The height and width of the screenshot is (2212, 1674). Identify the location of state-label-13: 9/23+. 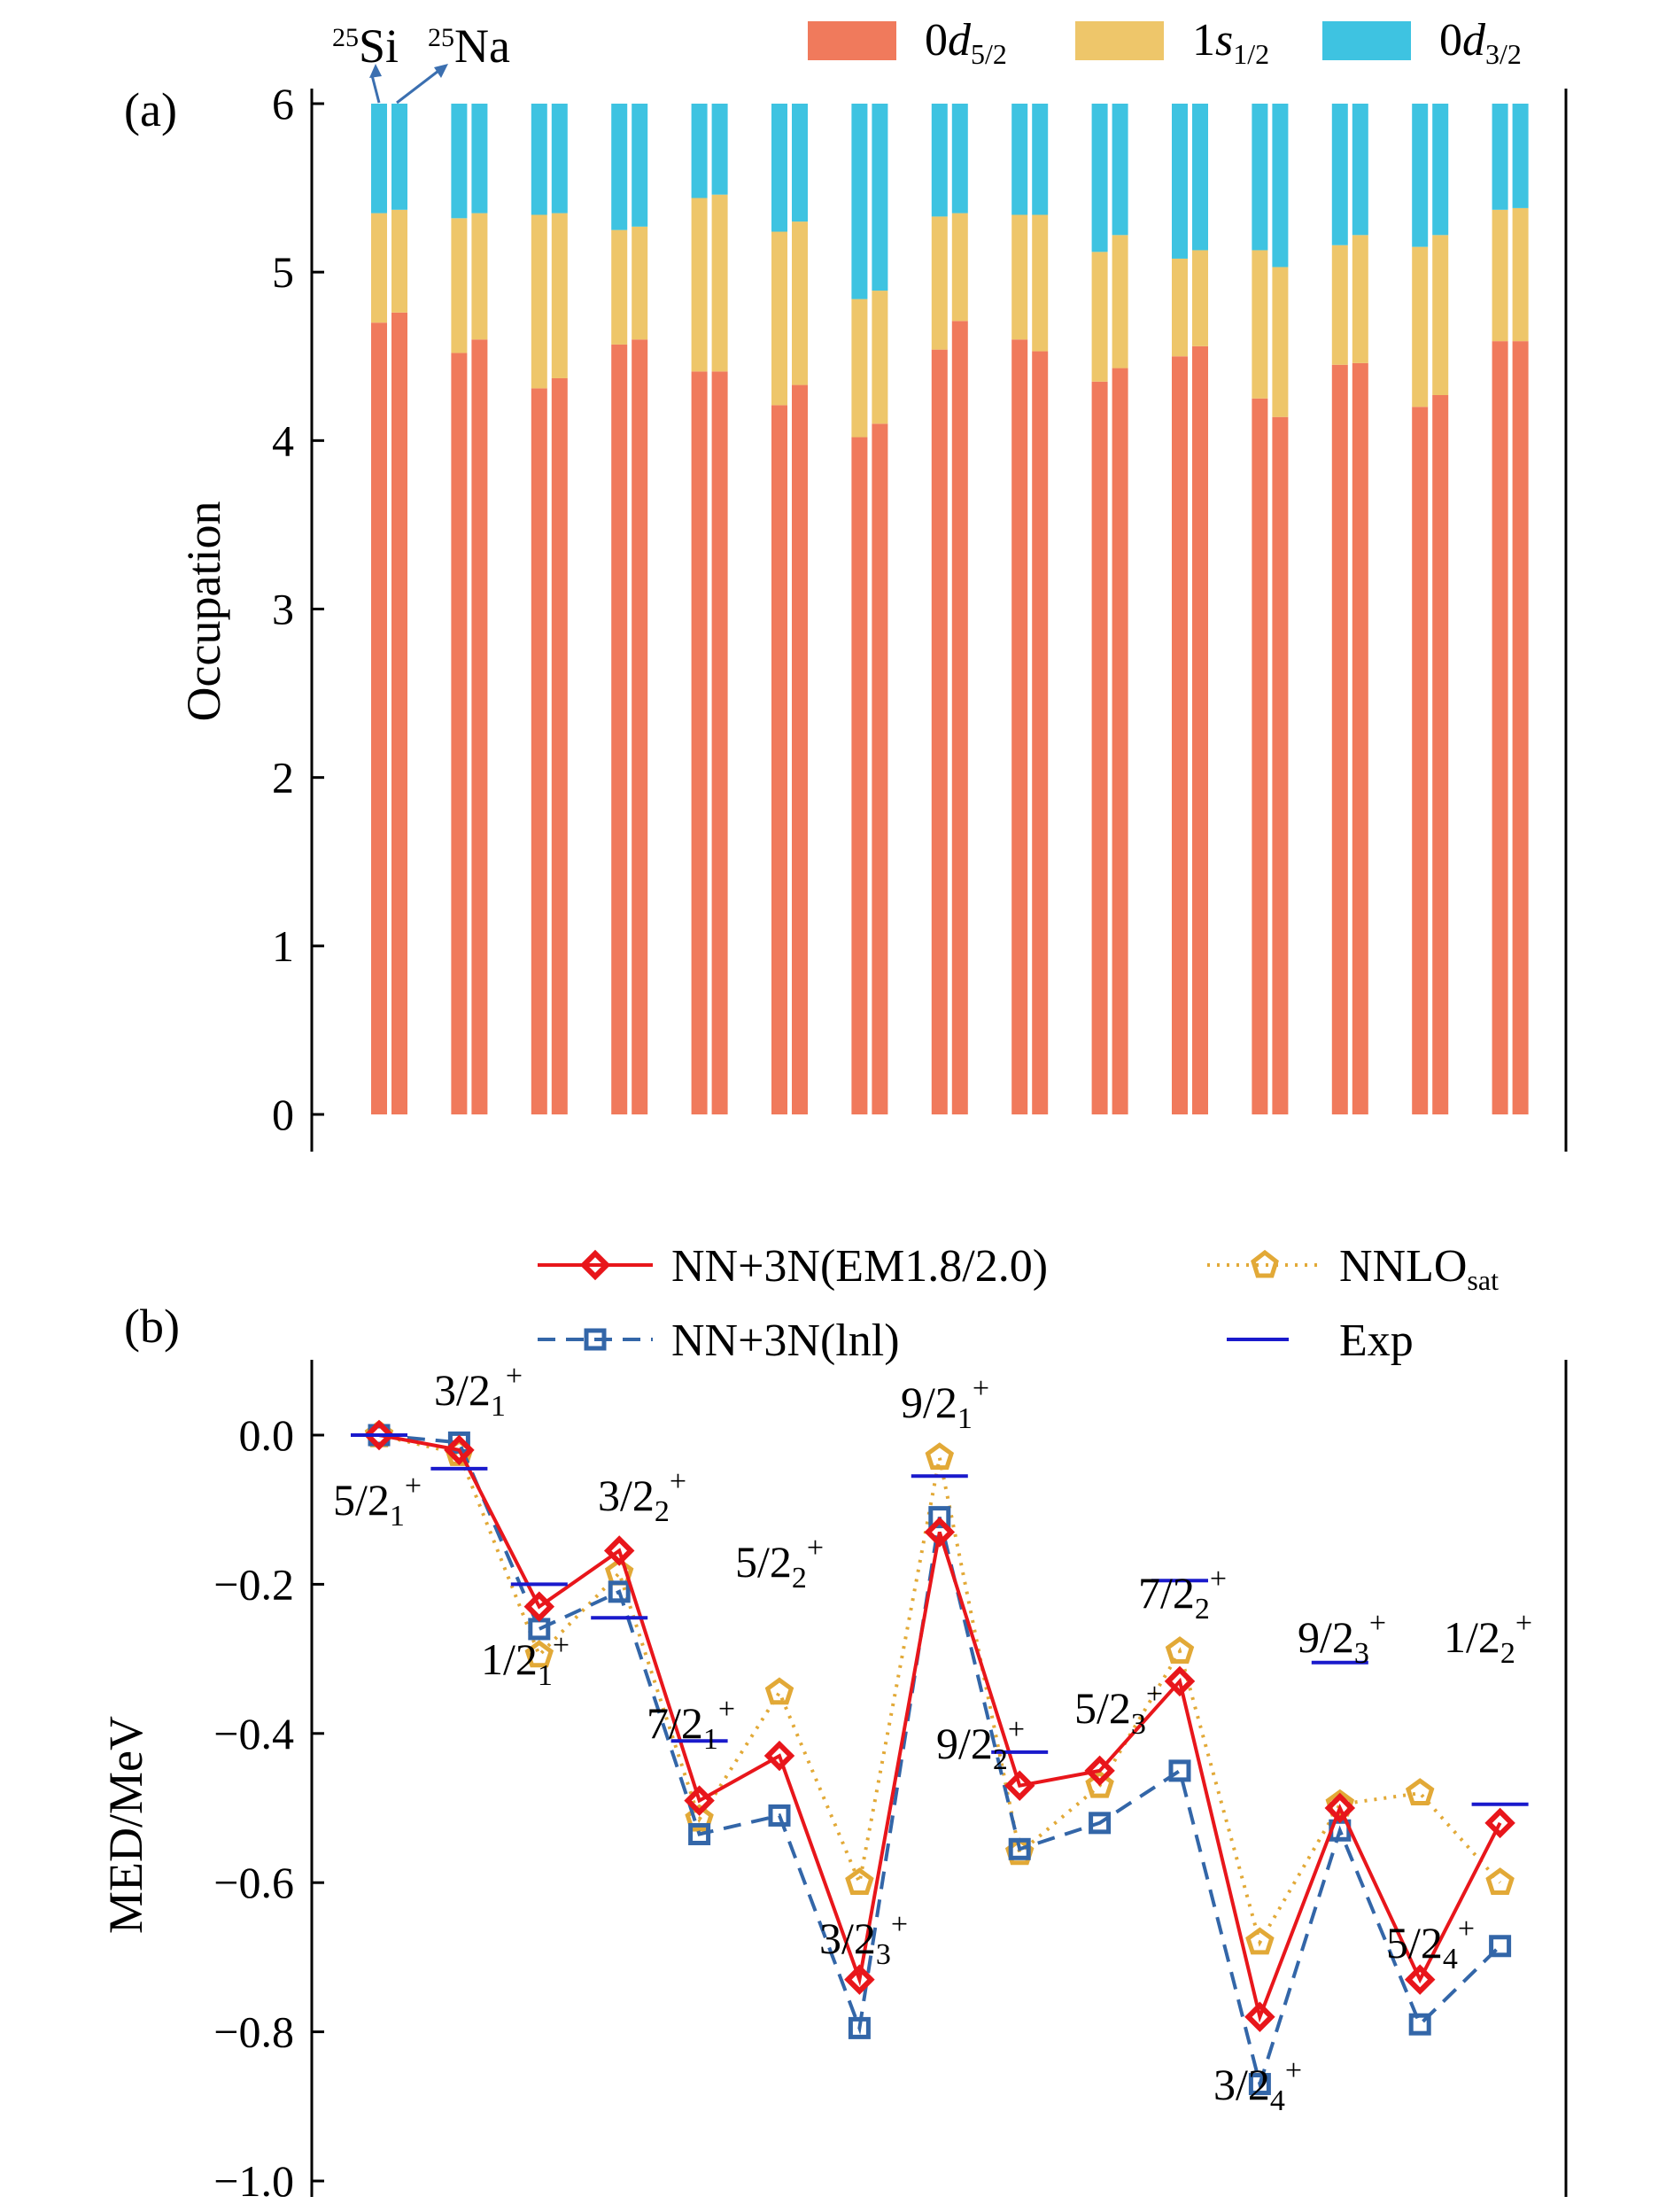
(1342, 1638).